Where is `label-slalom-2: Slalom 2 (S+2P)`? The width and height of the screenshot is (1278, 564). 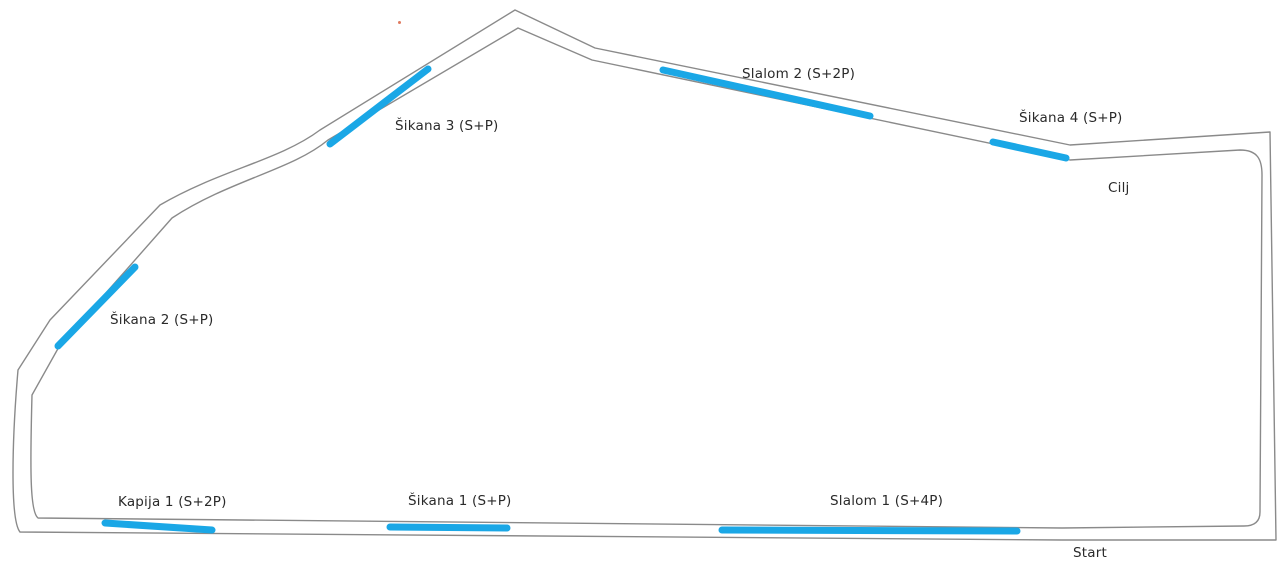 label-slalom-2: Slalom 2 (S+2P) is located at coordinates (799, 74).